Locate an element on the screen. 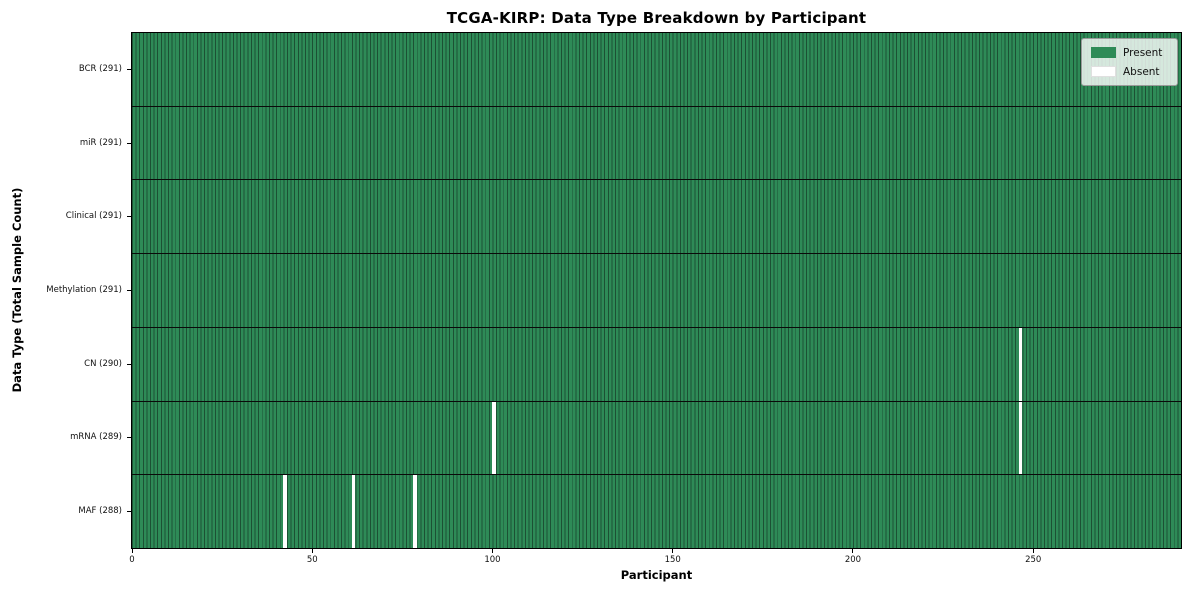  row-Methylation is located at coordinates (656, 291).